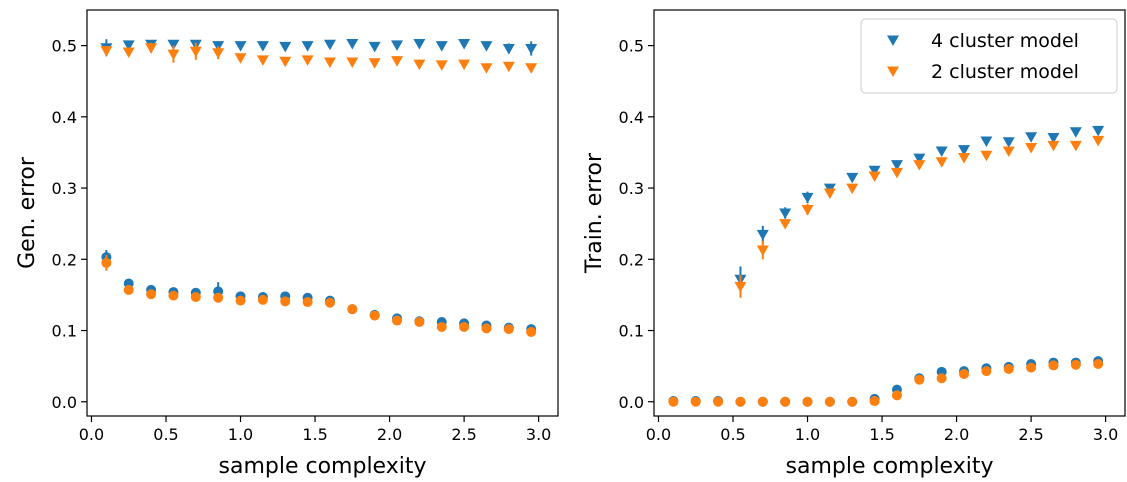  I want to click on train-ytick-label: 0.1, so click(631, 331).